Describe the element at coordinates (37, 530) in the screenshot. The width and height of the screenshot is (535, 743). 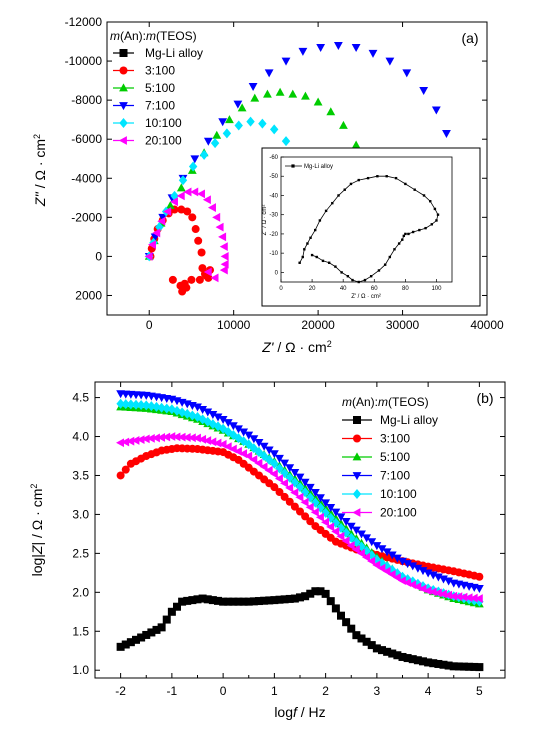
I see `y-axis-label: log|Z| / Ω · cm2` at that location.